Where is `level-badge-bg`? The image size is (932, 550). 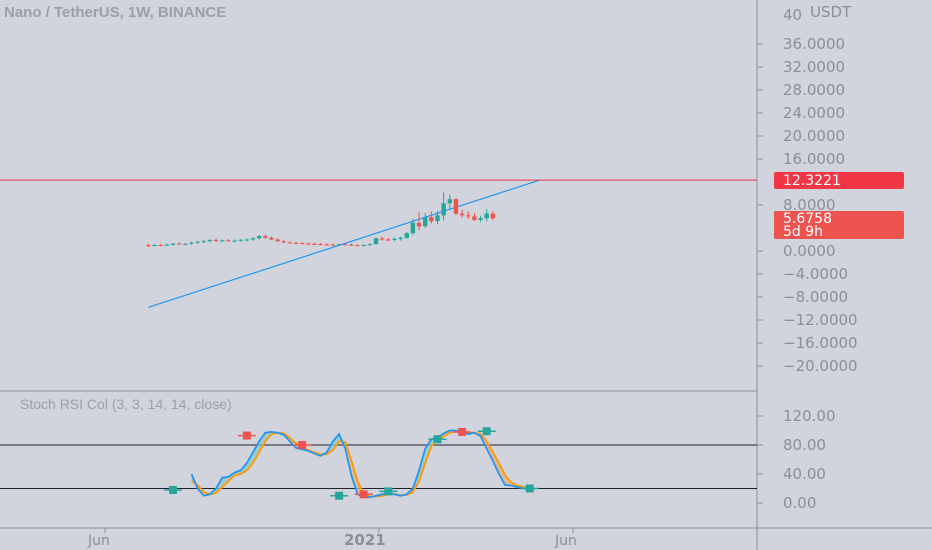
level-badge-bg is located at coordinates (839, 180).